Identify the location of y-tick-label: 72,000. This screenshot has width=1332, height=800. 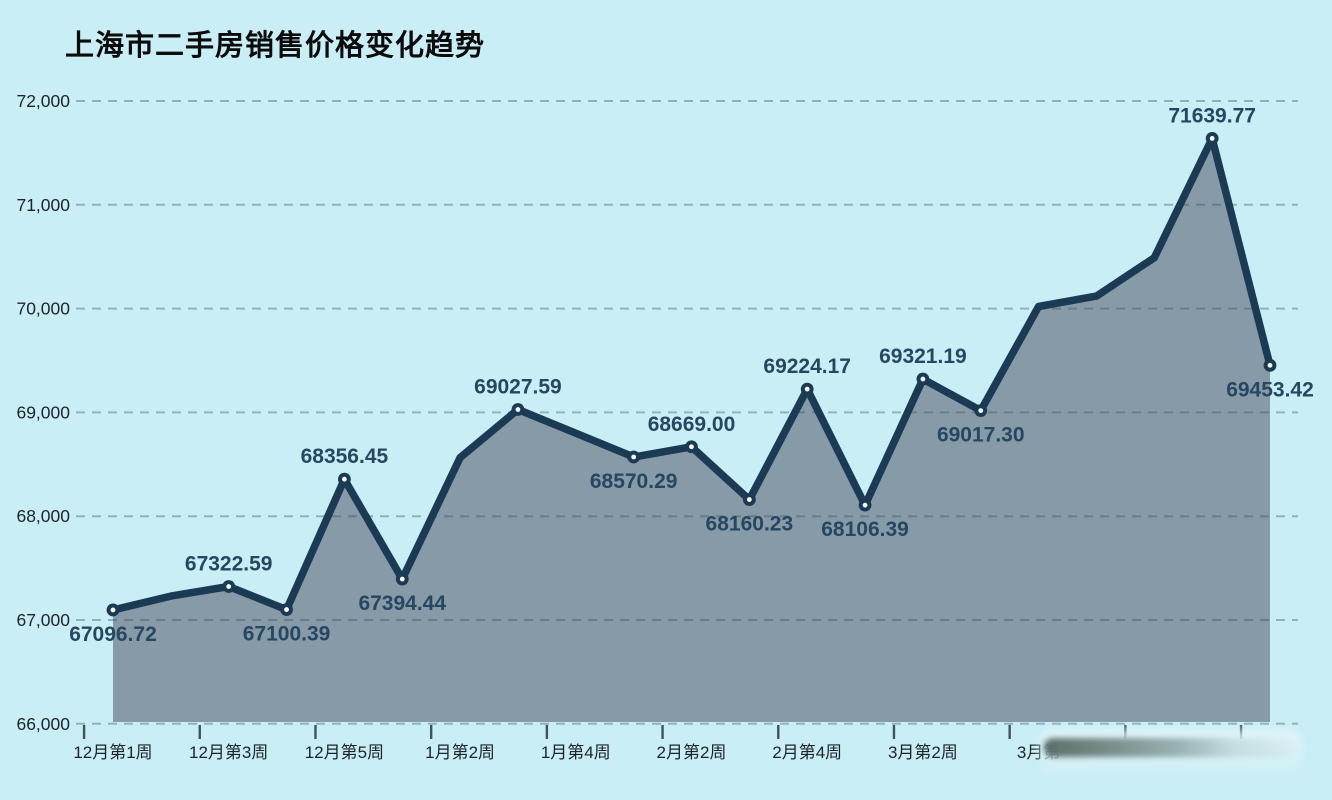
(43, 101).